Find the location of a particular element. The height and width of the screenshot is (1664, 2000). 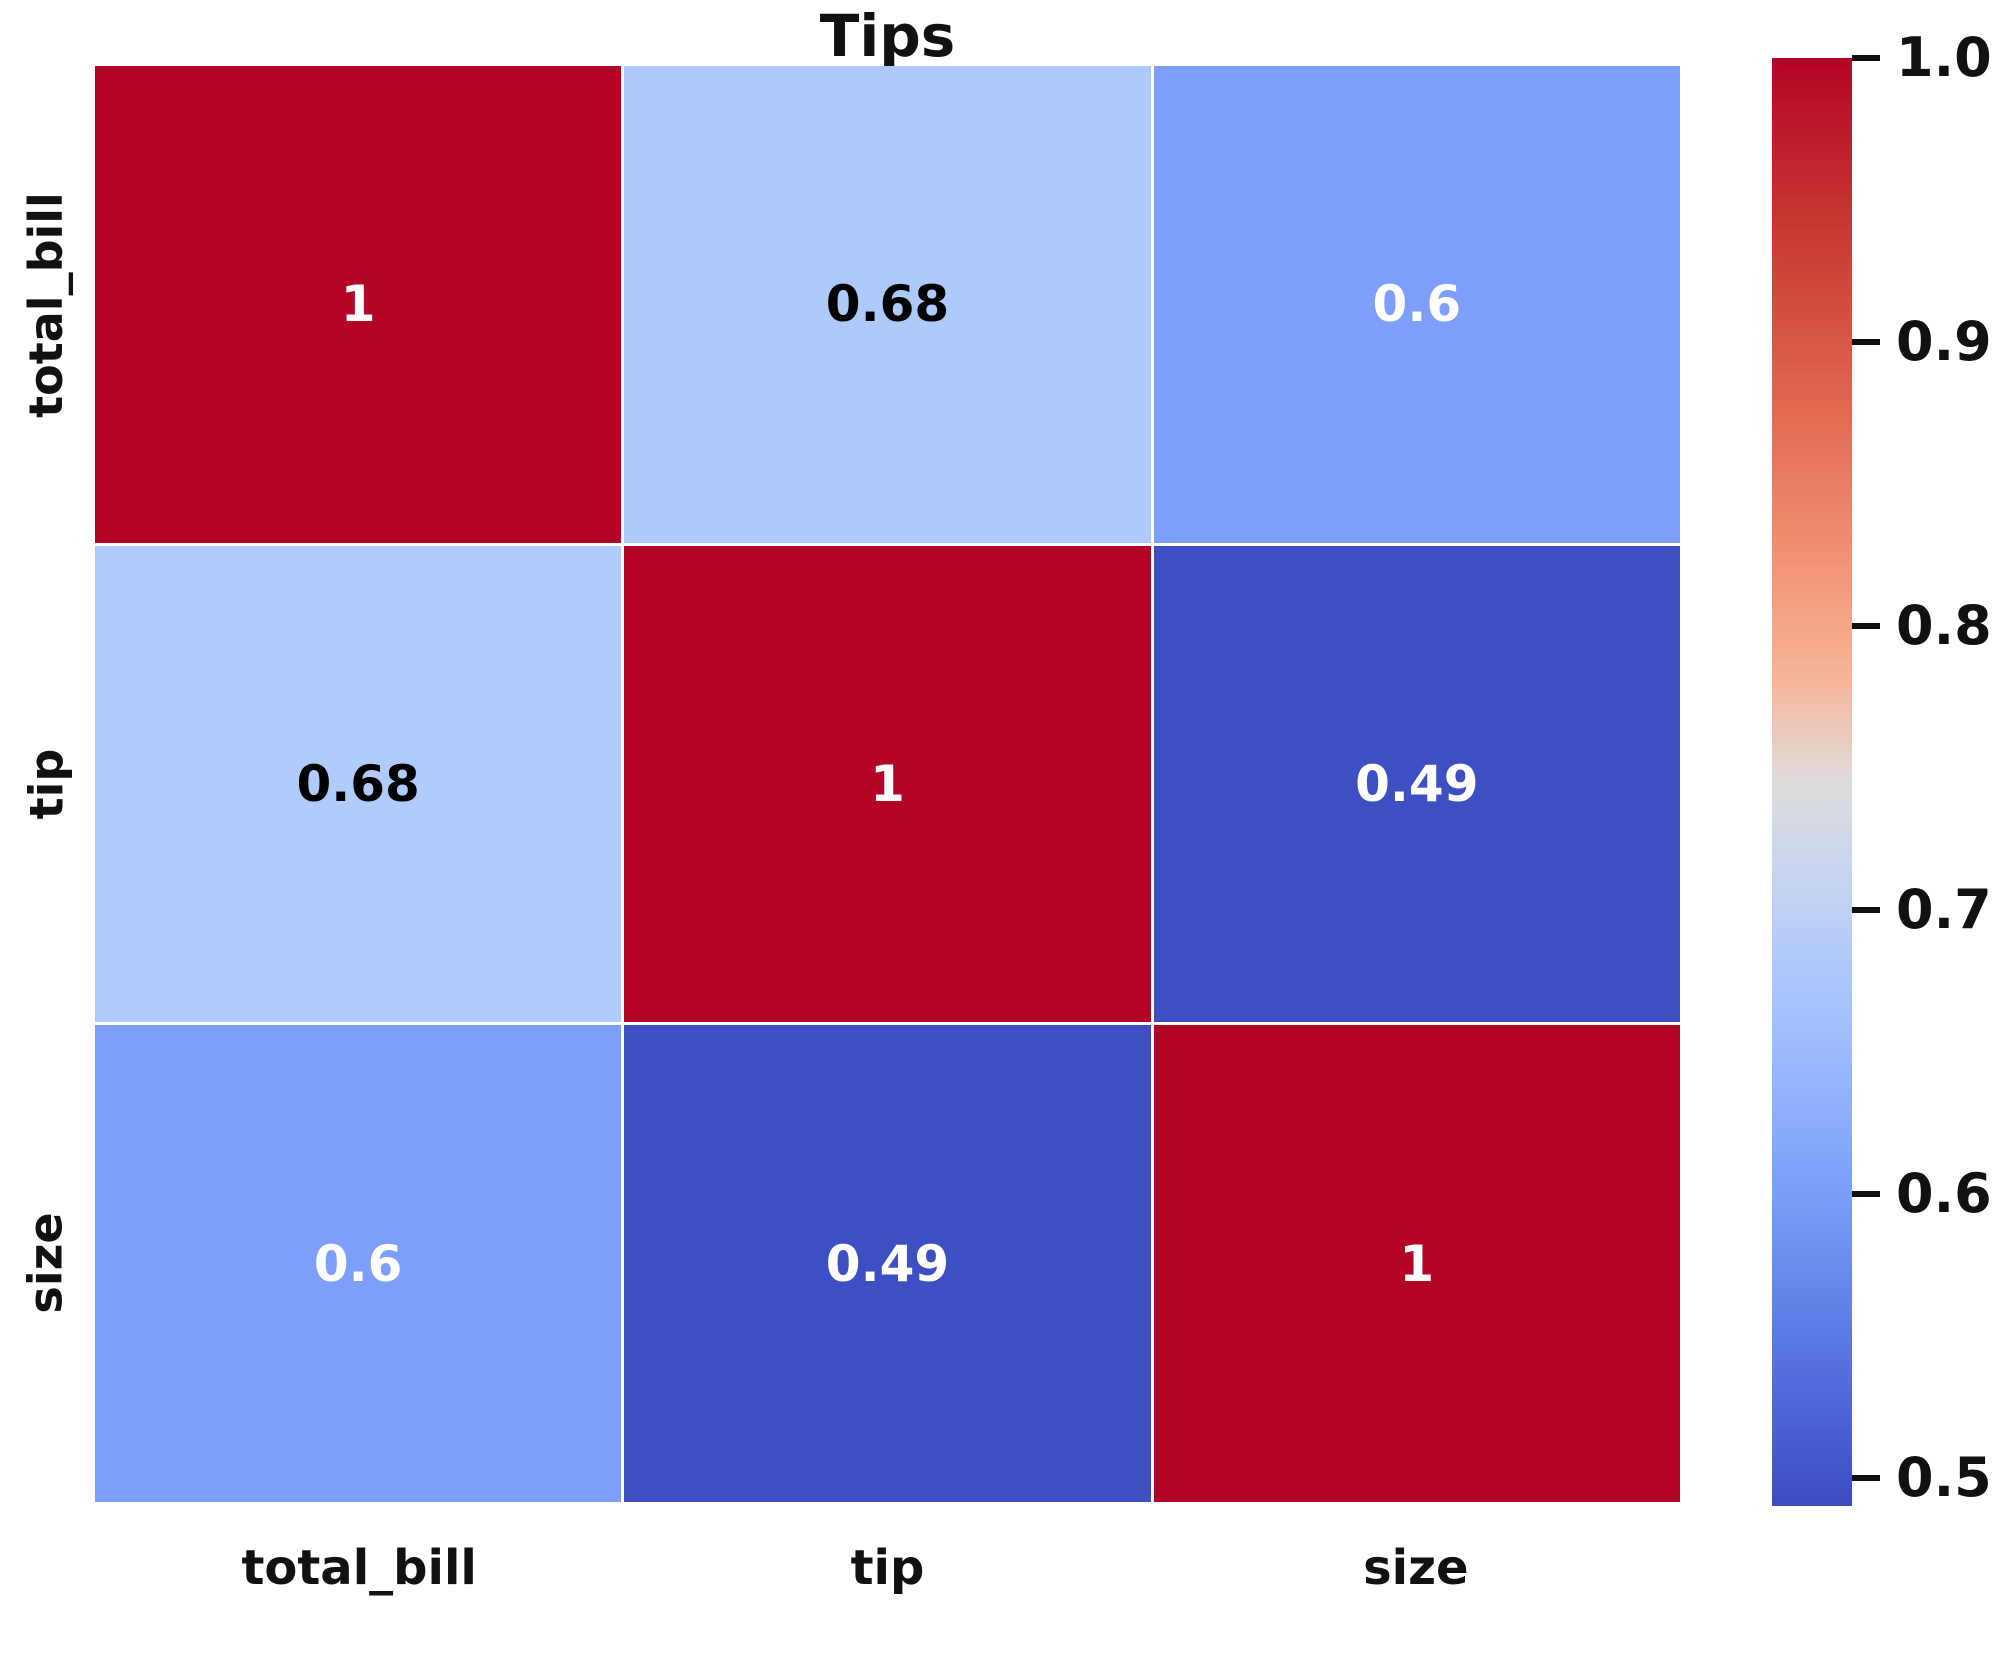

colorbar-tick-label: 0.8 is located at coordinates (1944, 625).